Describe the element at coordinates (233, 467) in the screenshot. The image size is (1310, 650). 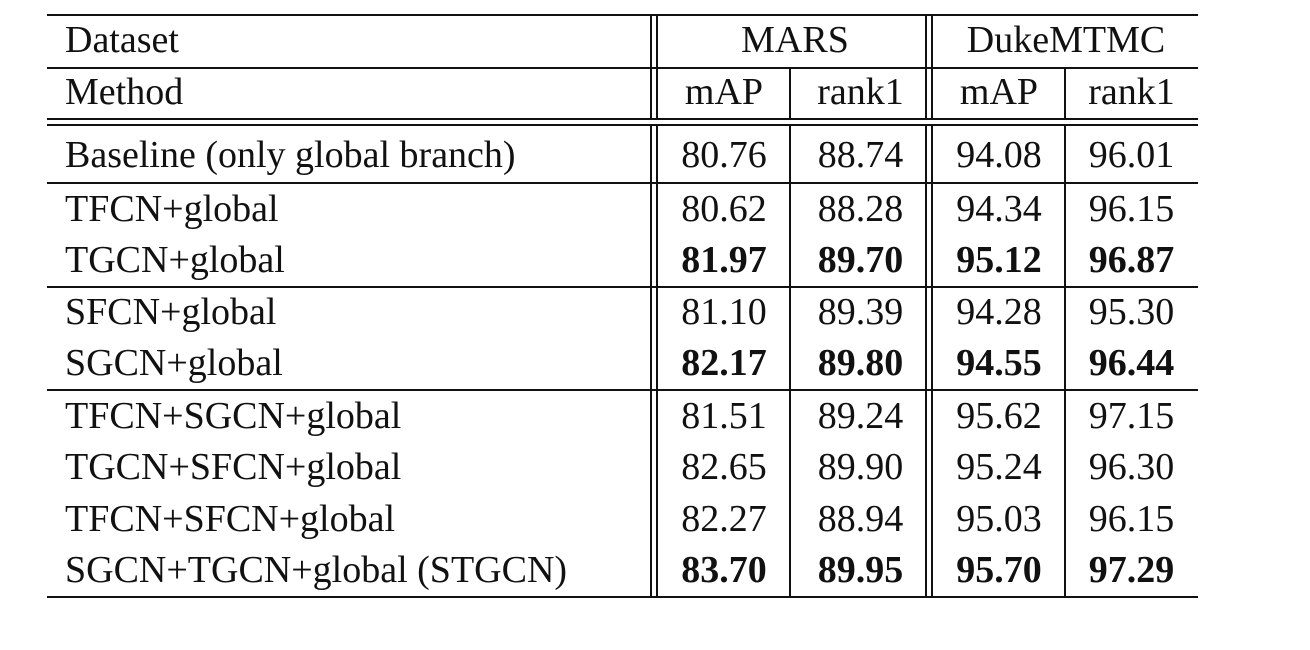
I see `method-cell: TGCN+SFCN+global` at that location.